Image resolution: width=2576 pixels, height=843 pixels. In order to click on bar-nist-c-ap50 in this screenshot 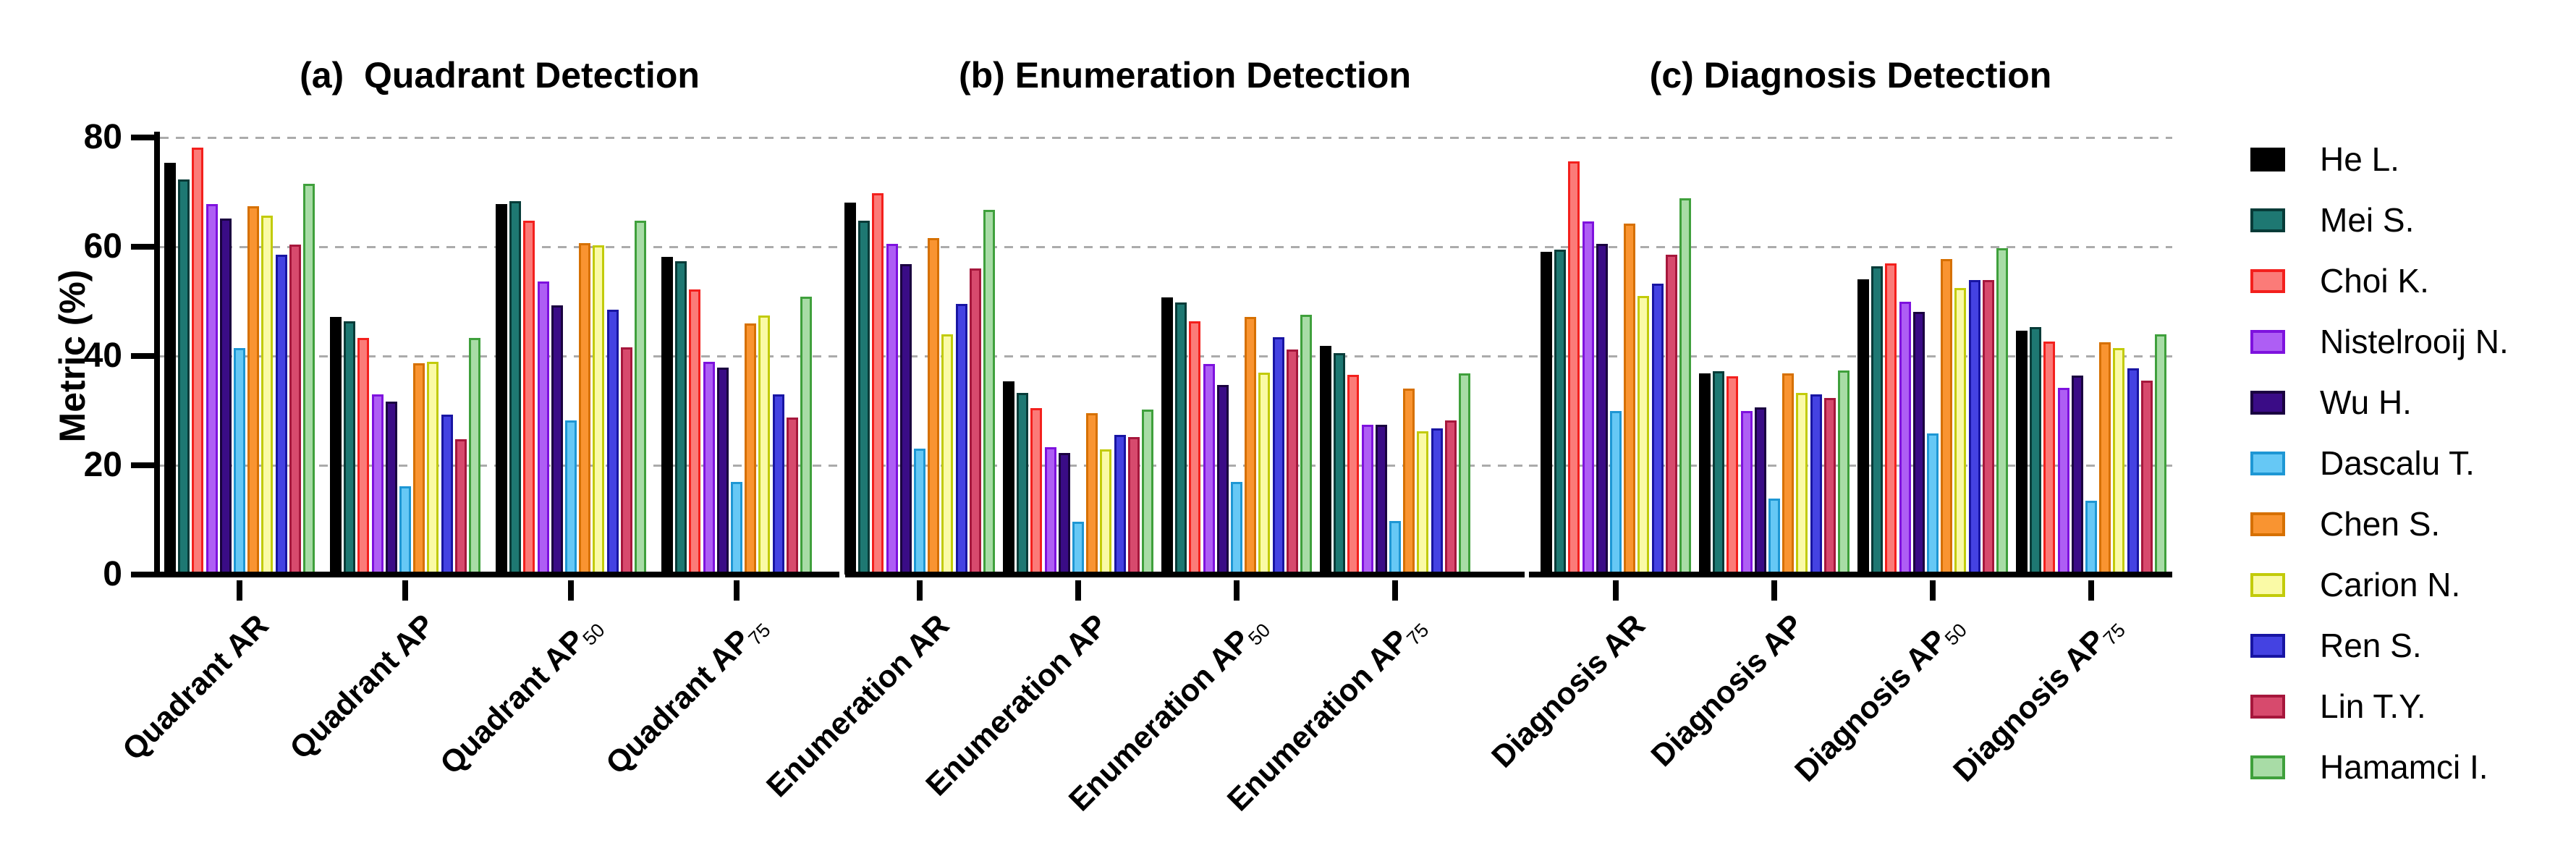, I will do `click(1905, 438)`.